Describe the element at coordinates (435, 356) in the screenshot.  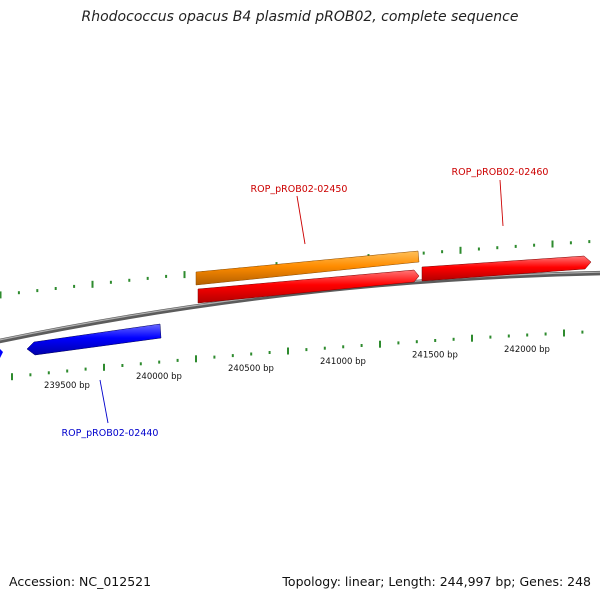
I see `scale-label: 241500 bp` at that location.